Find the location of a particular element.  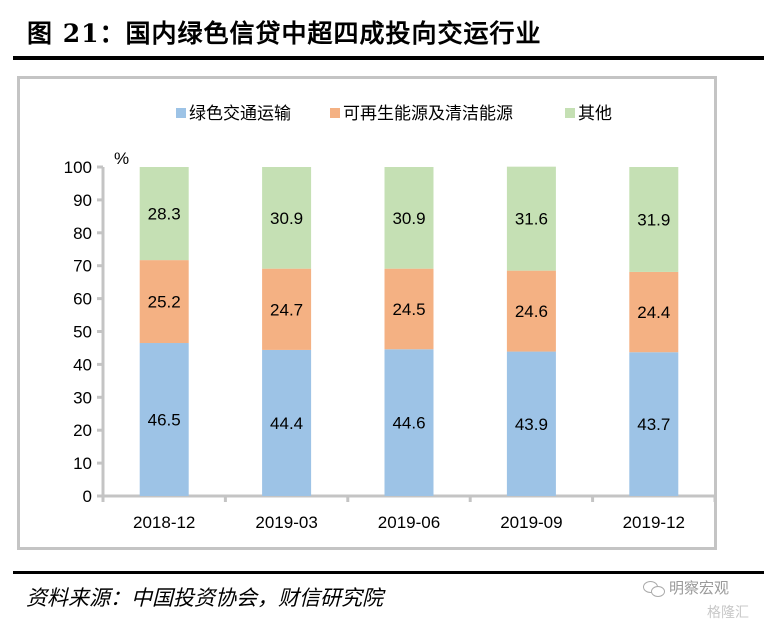

y-tick-label: 70 is located at coordinates (82, 266).